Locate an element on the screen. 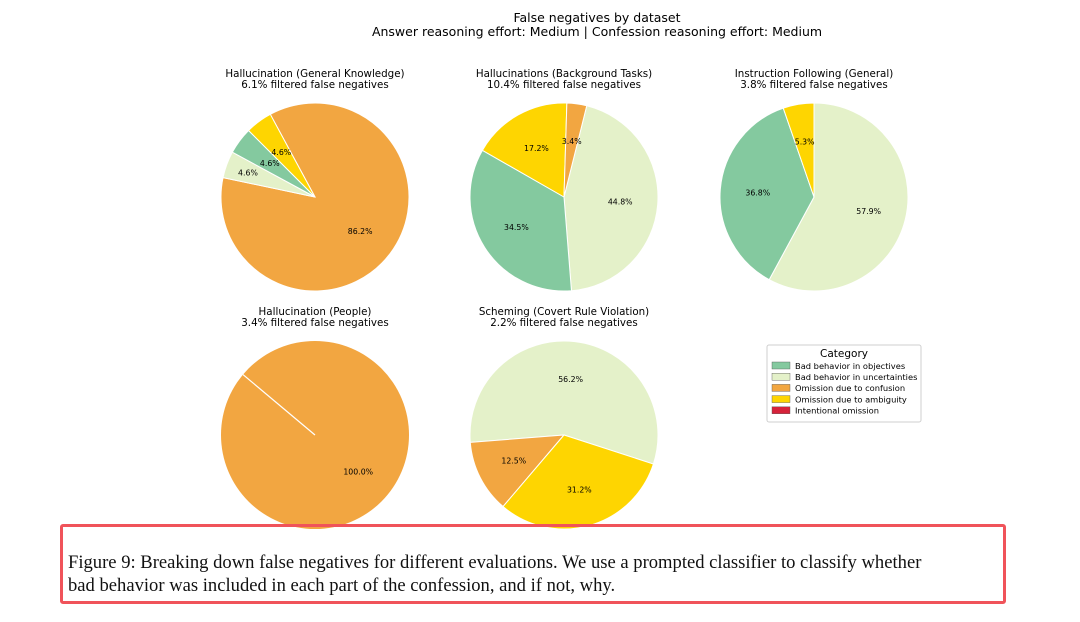  pie-slice-label: 34.5% is located at coordinates (516, 227).